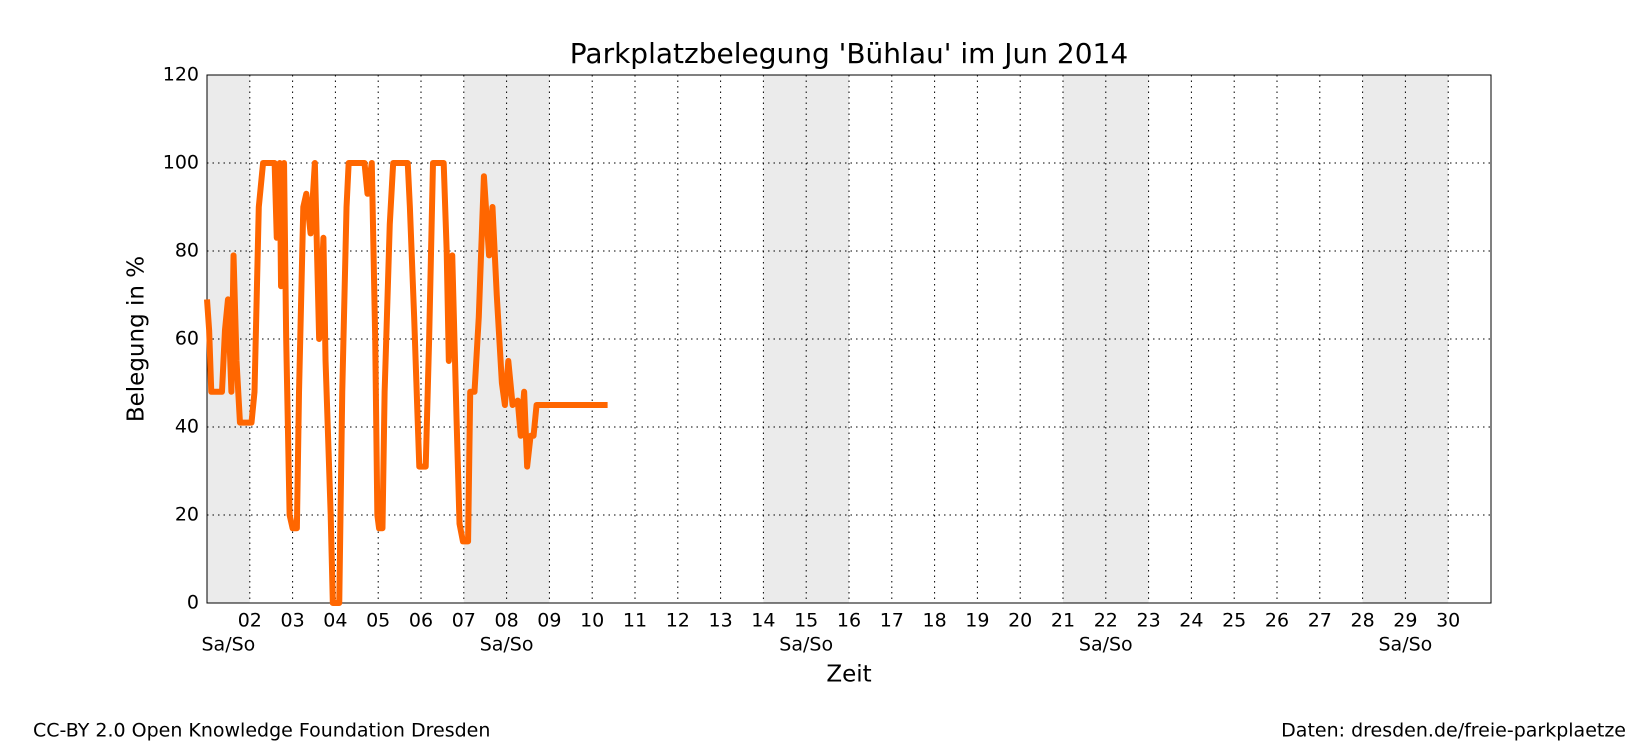  What do you see at coordinates (1191, 621) in the screenshot?
I see `x-tick-label: 24` at bounding box center [1191, 621].